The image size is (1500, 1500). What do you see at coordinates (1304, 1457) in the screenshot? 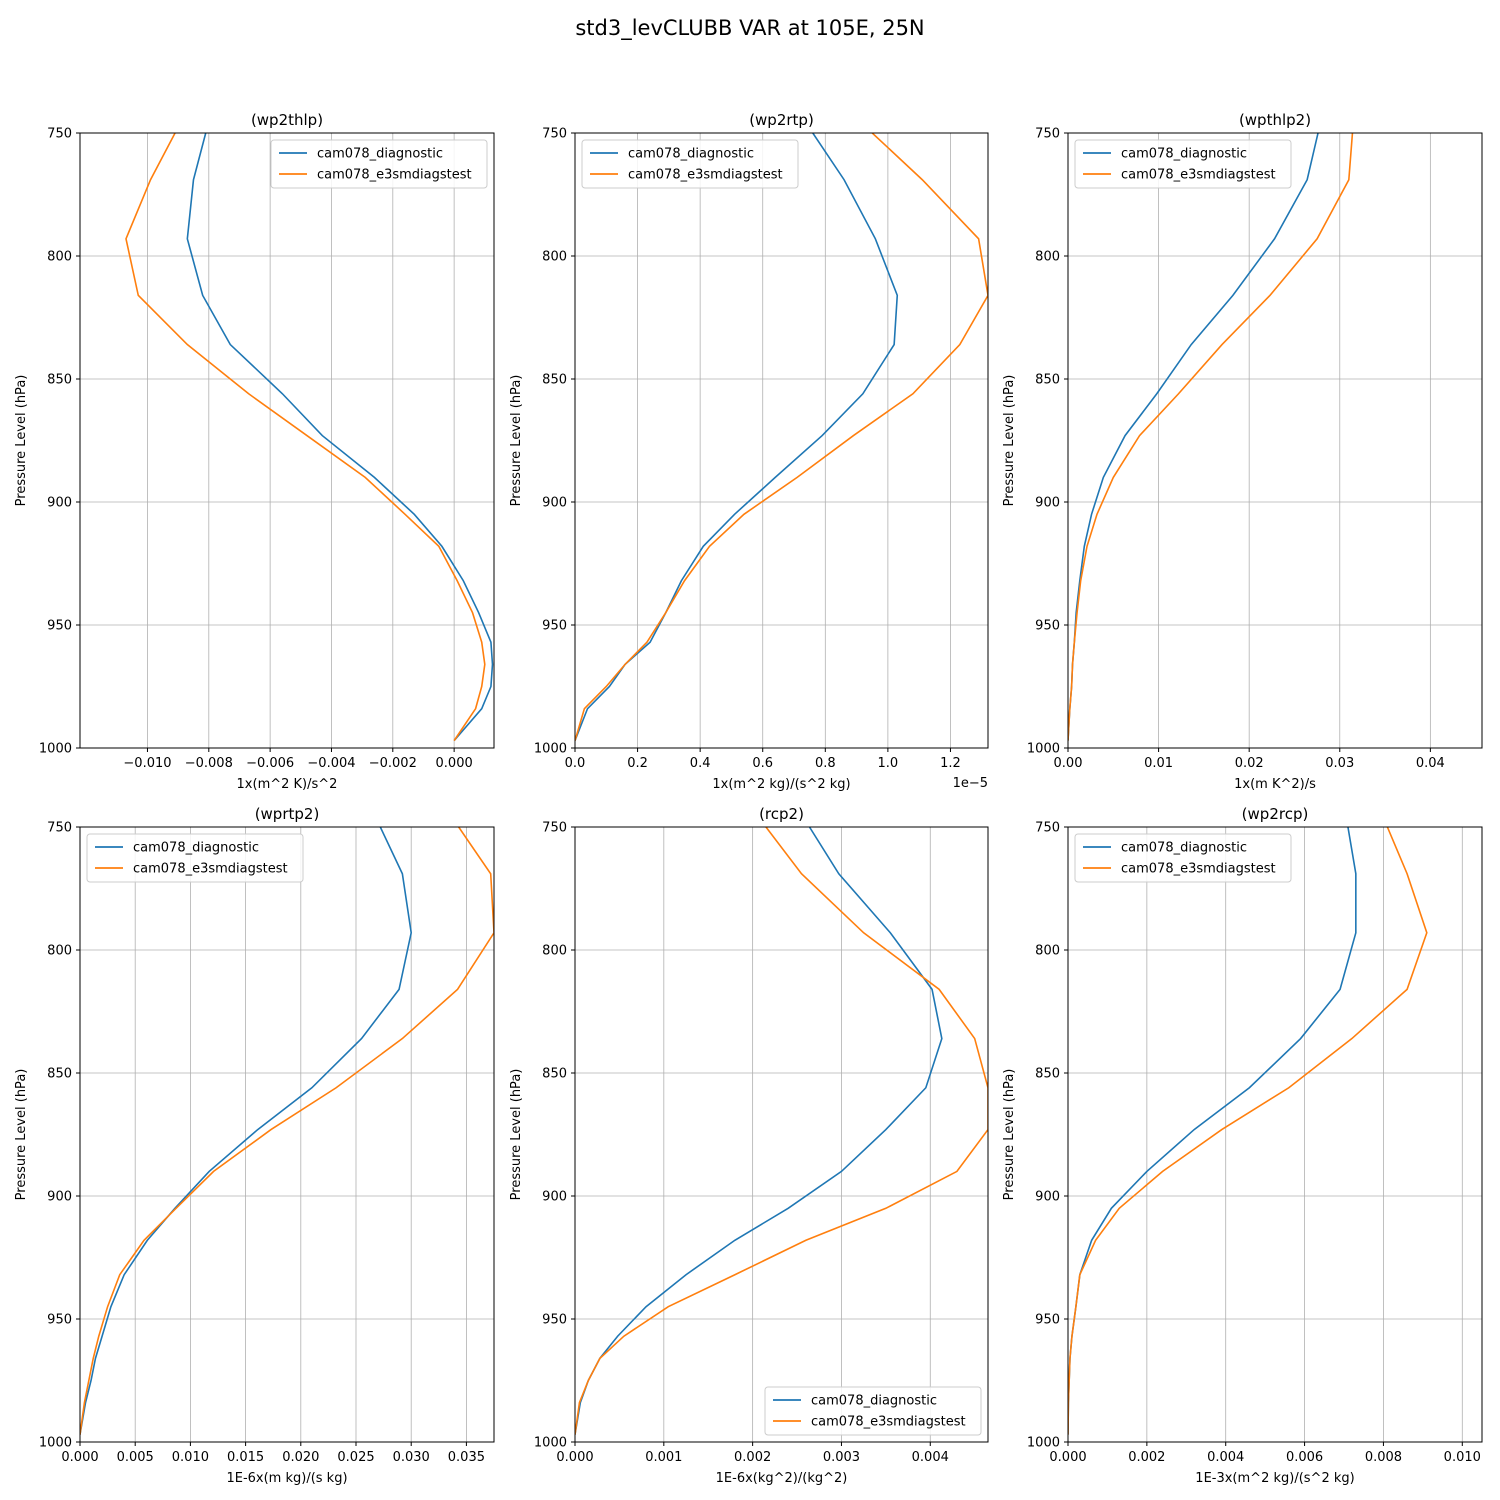
I see `x-tick-label: 0.006` at bounding box center [1304, 1457].